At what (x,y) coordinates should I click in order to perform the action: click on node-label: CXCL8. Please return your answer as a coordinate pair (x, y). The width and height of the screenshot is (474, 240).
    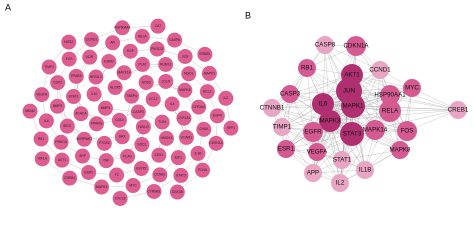
    Looking at the image, I should click on (120, 198).